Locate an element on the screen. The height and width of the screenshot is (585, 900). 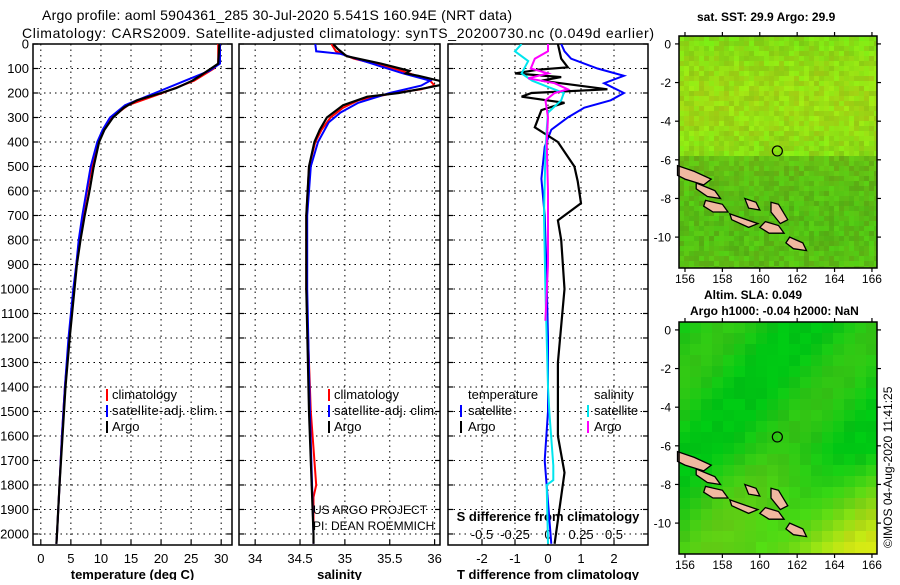
float-position-marker is located at coordinates (777, 151).